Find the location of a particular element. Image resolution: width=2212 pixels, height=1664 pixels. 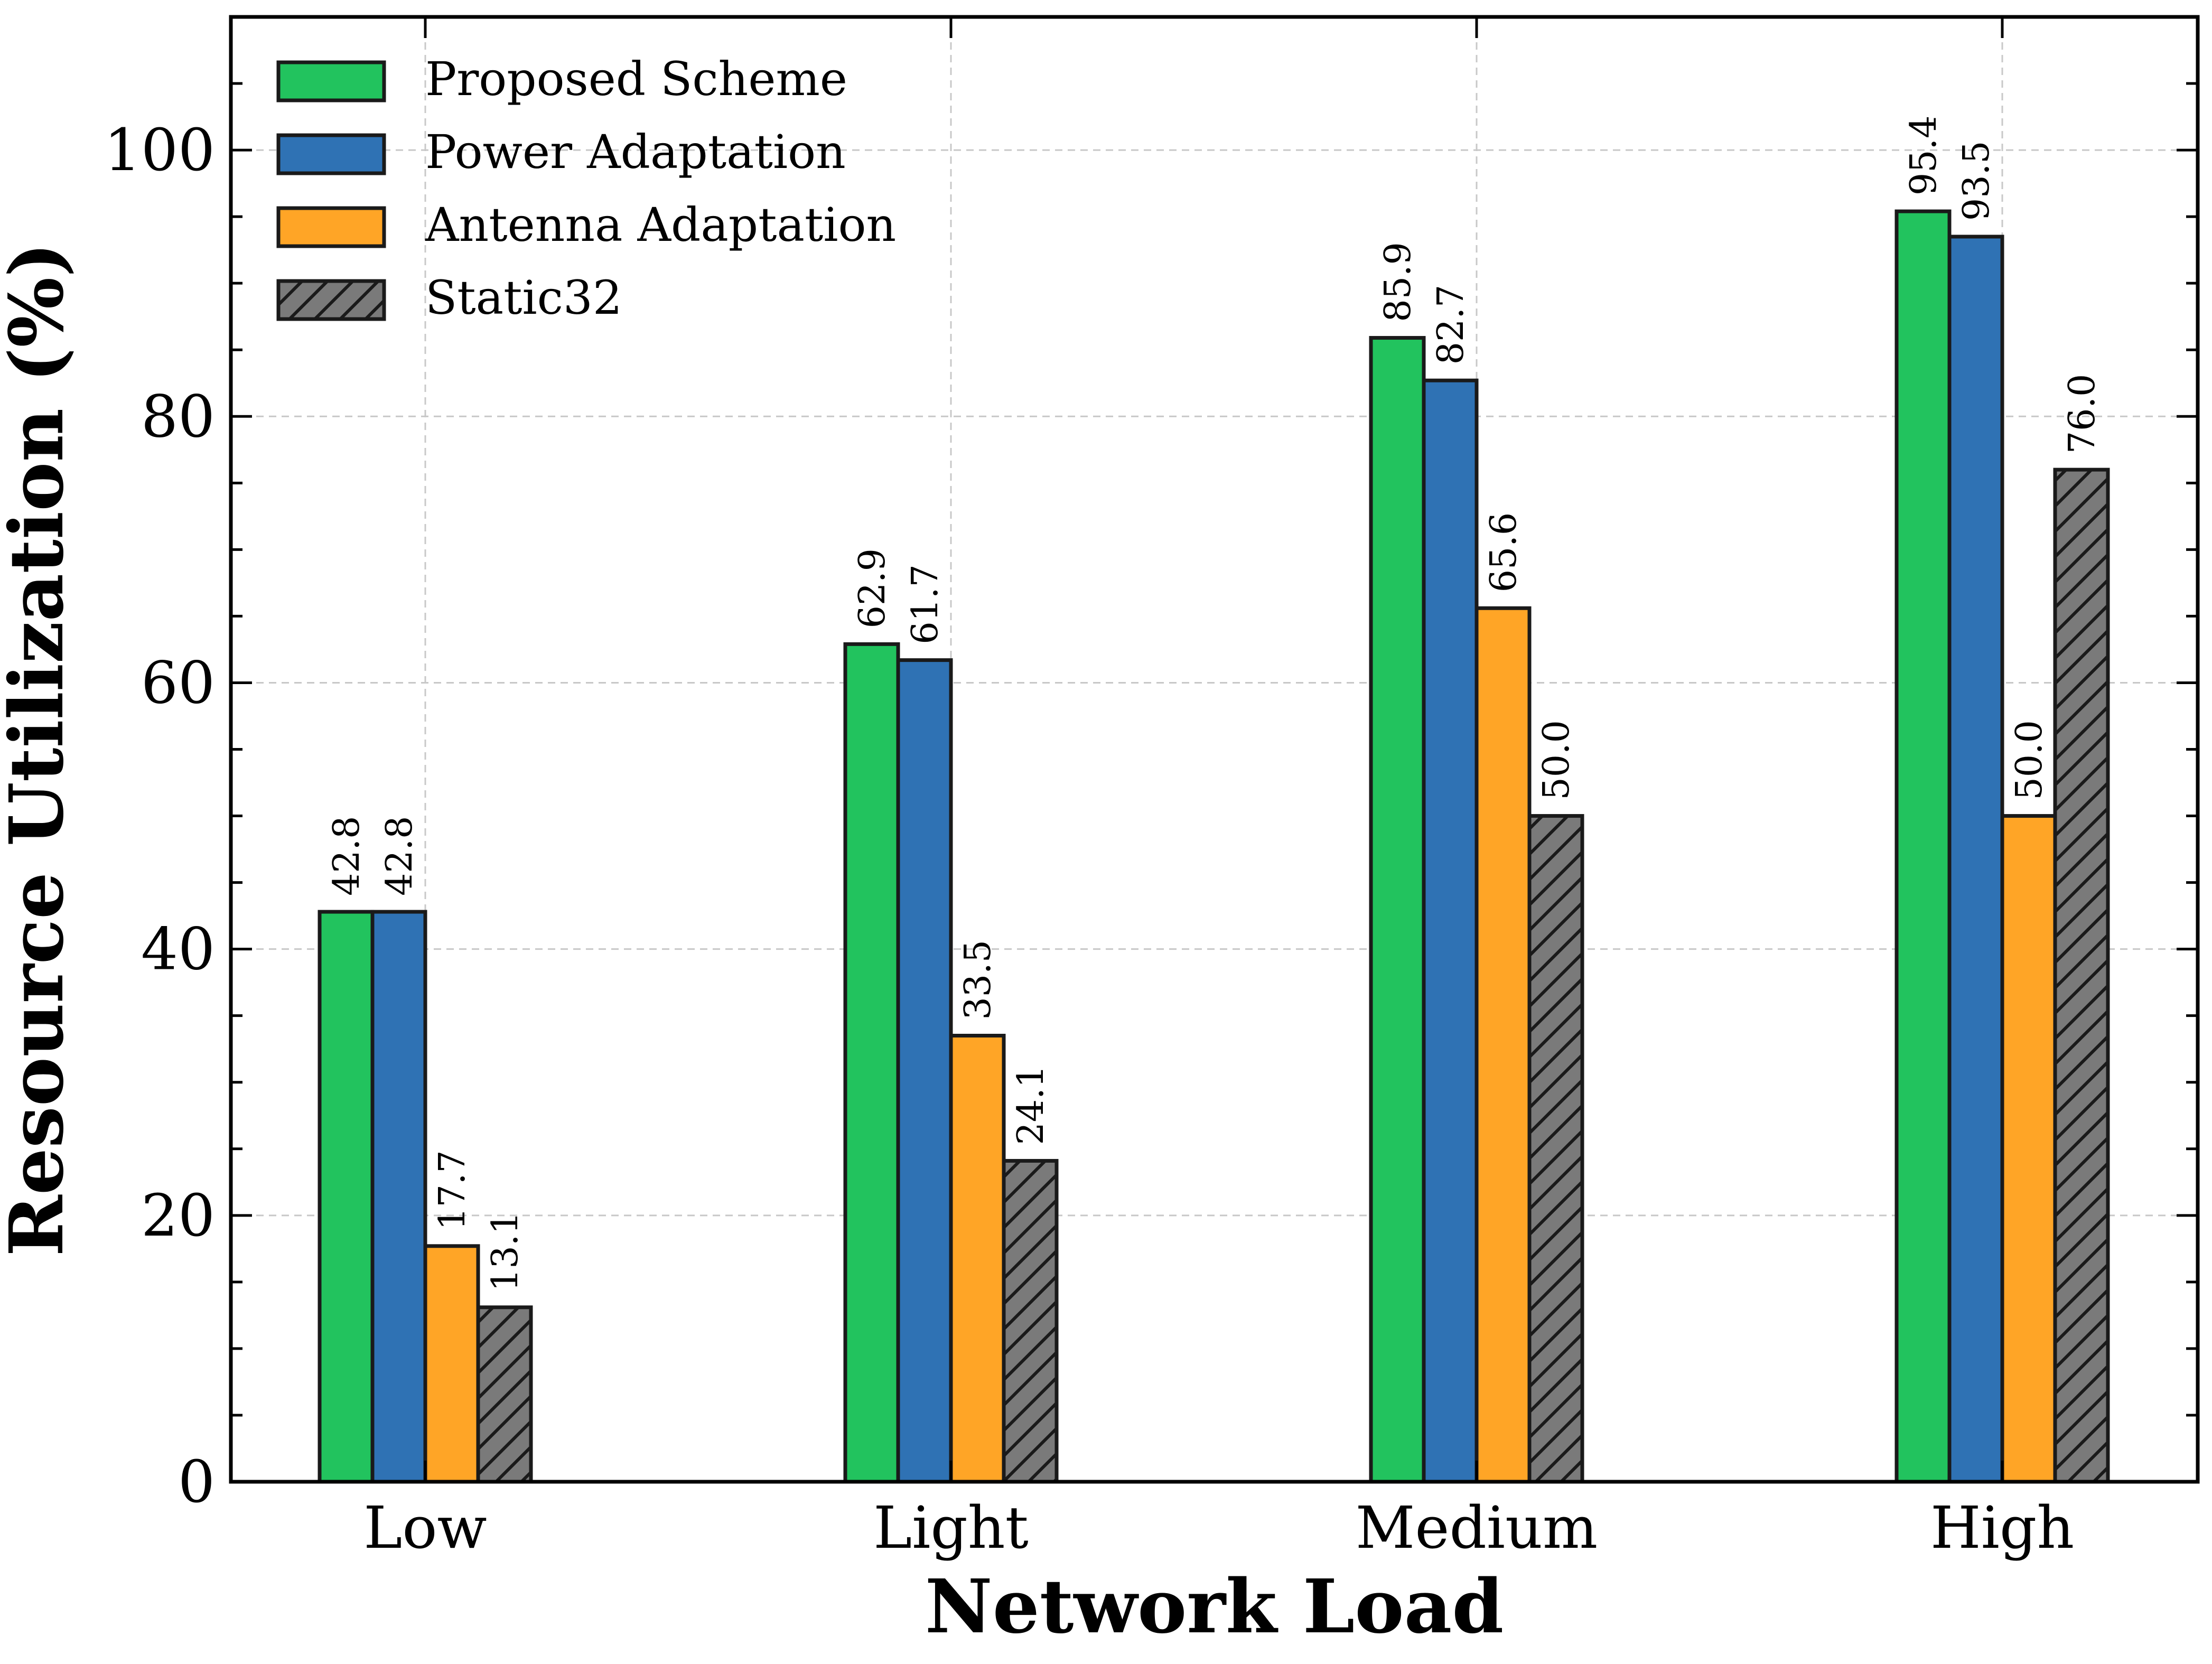

value-label-power-adaptation-low: 42.8 is located at coordinates (400, 856).